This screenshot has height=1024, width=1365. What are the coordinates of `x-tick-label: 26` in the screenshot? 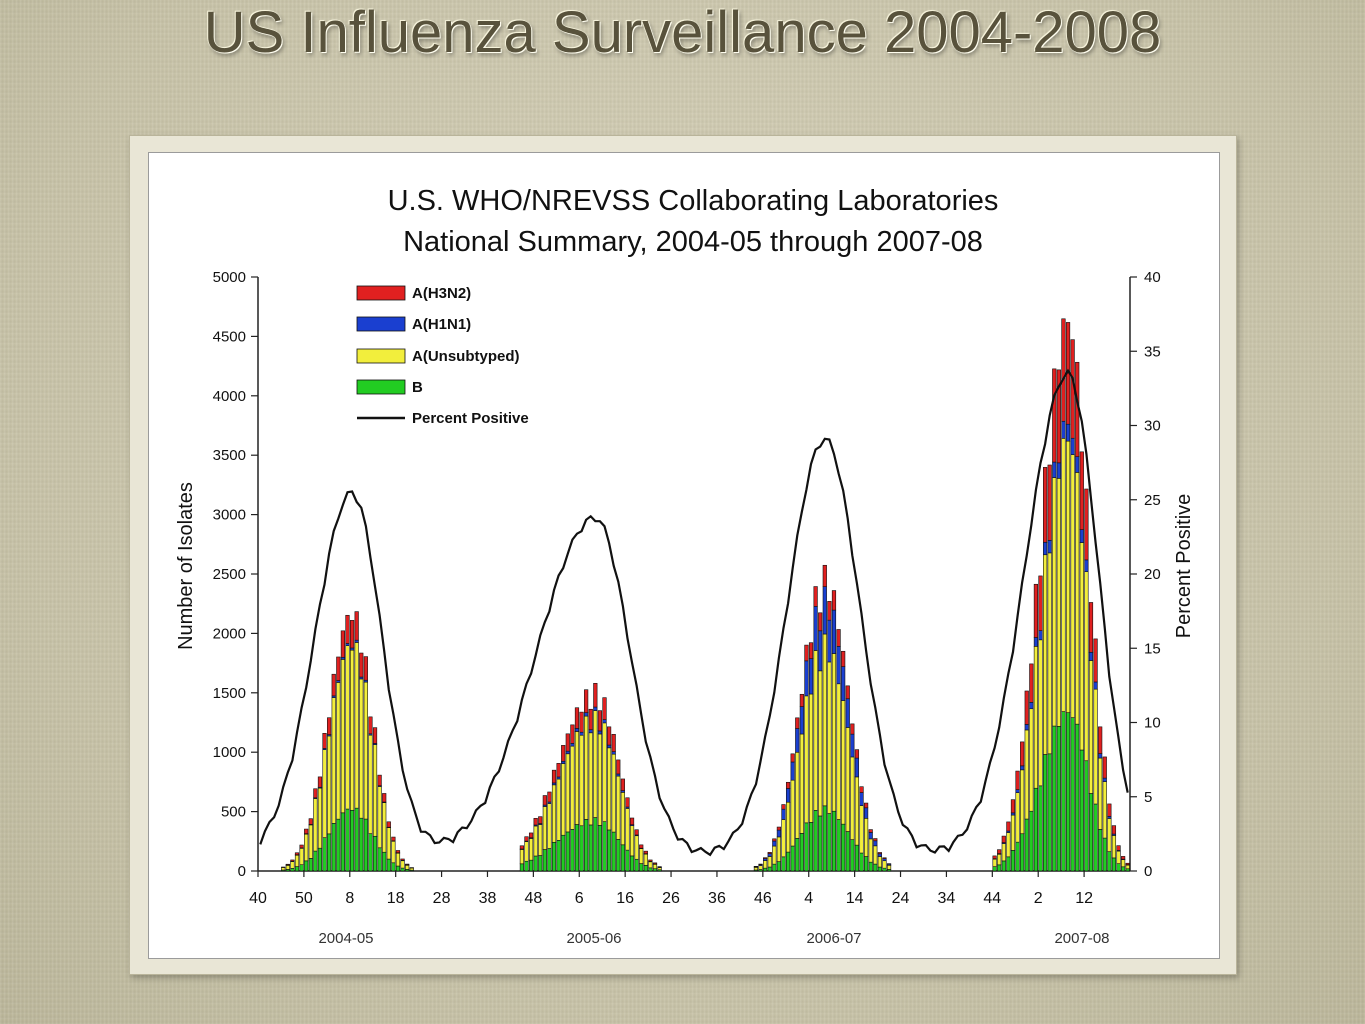 It's located at (671, 898).